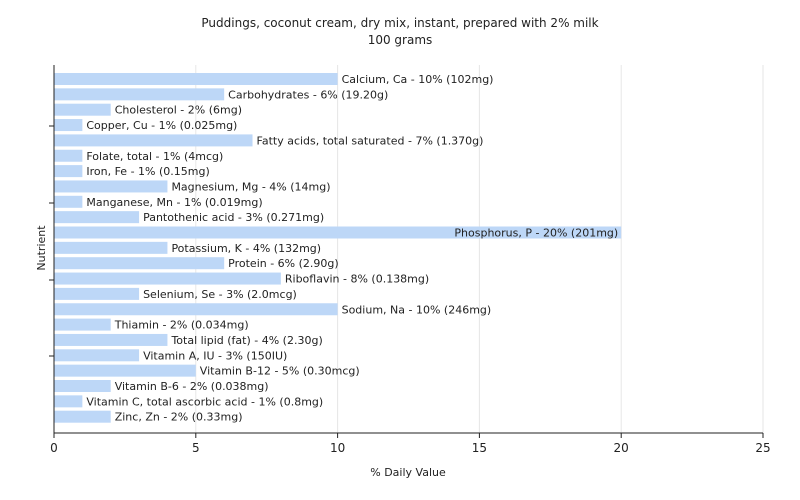  I want to click on chart-subtitle: 100 grams, so click(400, 40).